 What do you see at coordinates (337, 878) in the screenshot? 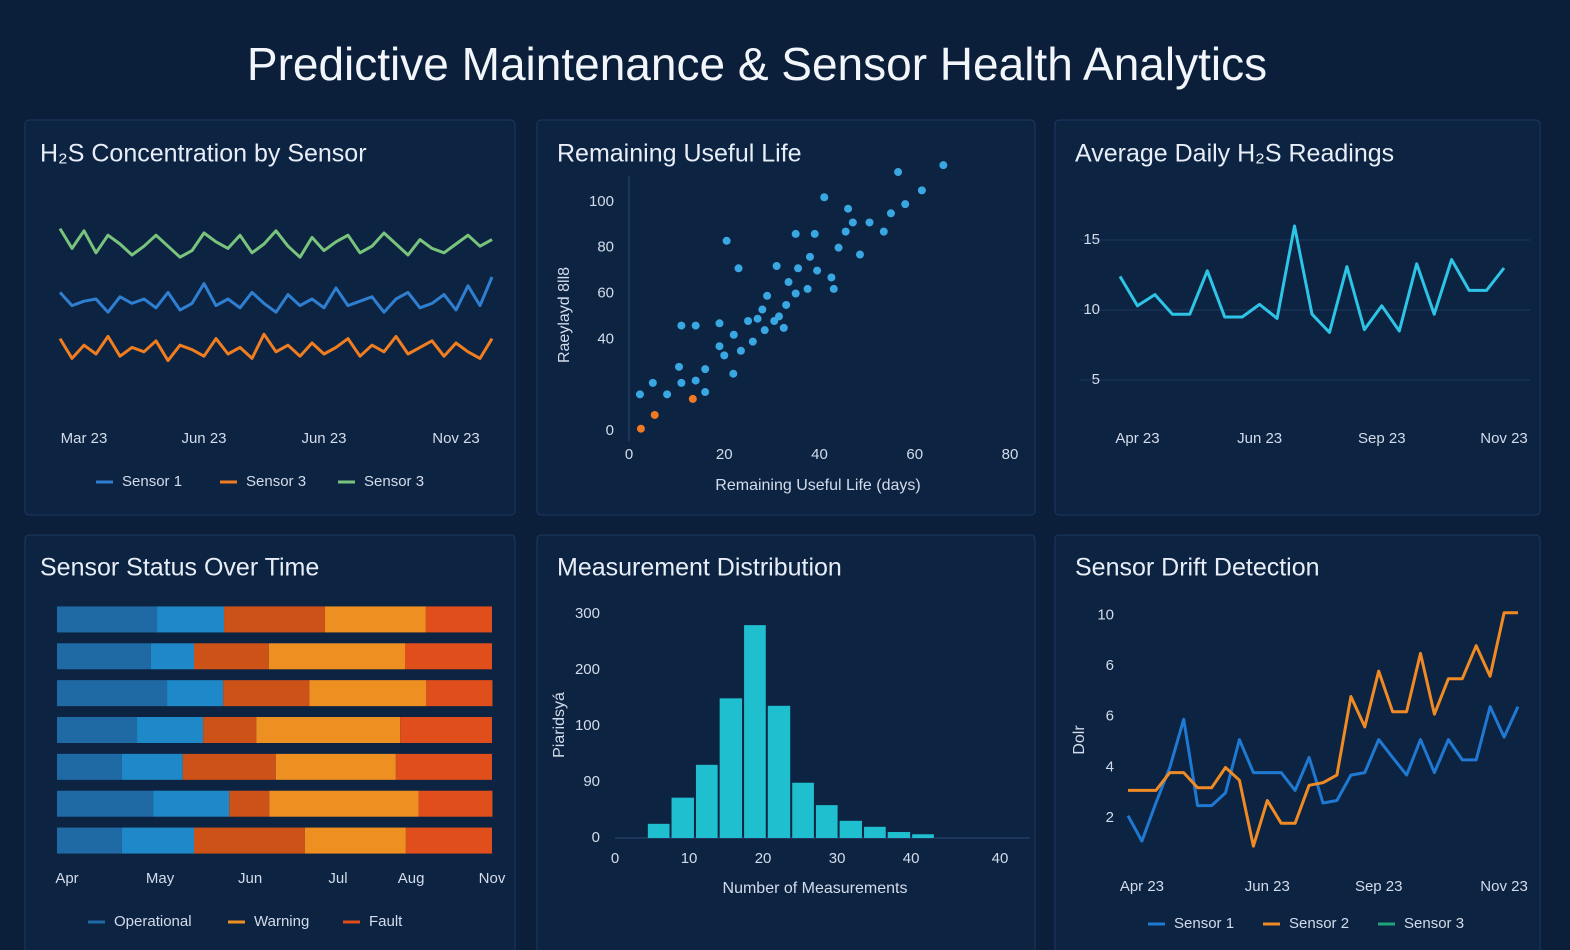
I see `x-tick-label: Jul` at bounding box center [337, 878].